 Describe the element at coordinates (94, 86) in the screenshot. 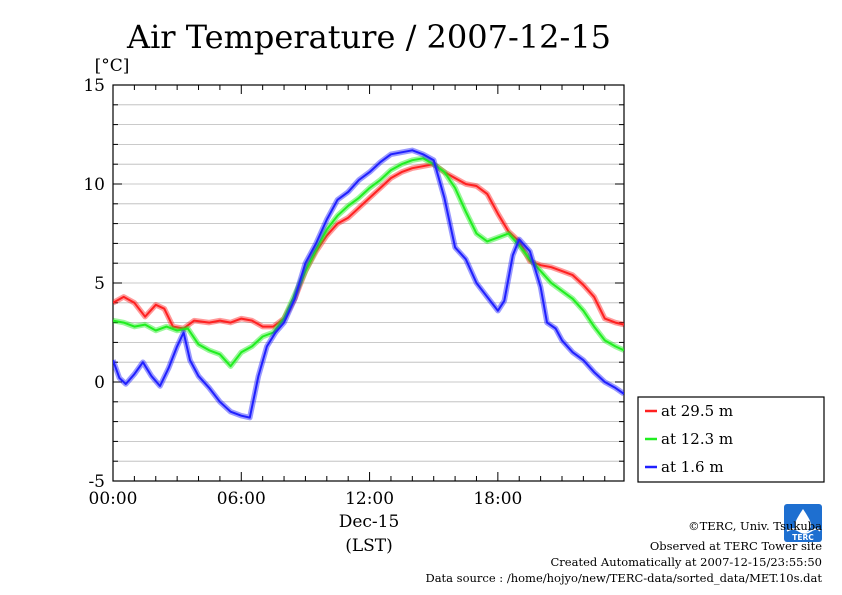

I see `y-tick-label: 15` at that location.